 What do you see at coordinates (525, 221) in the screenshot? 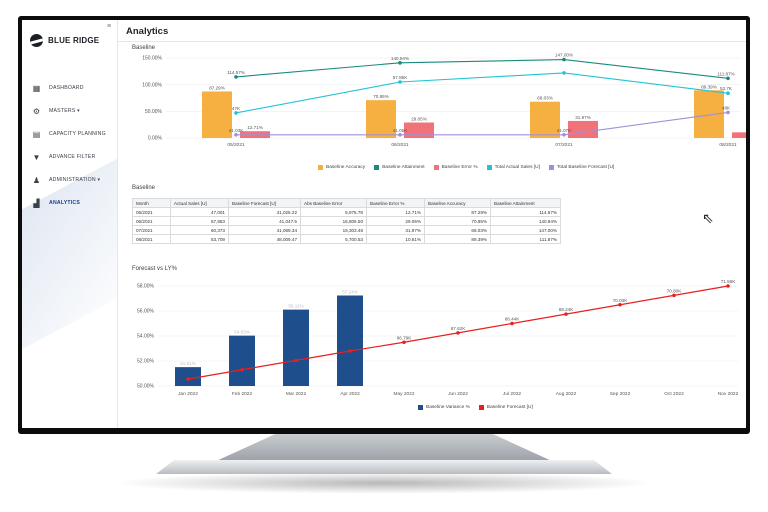
I see `table-cell: 140.94%` at bounding box center [525, 221].